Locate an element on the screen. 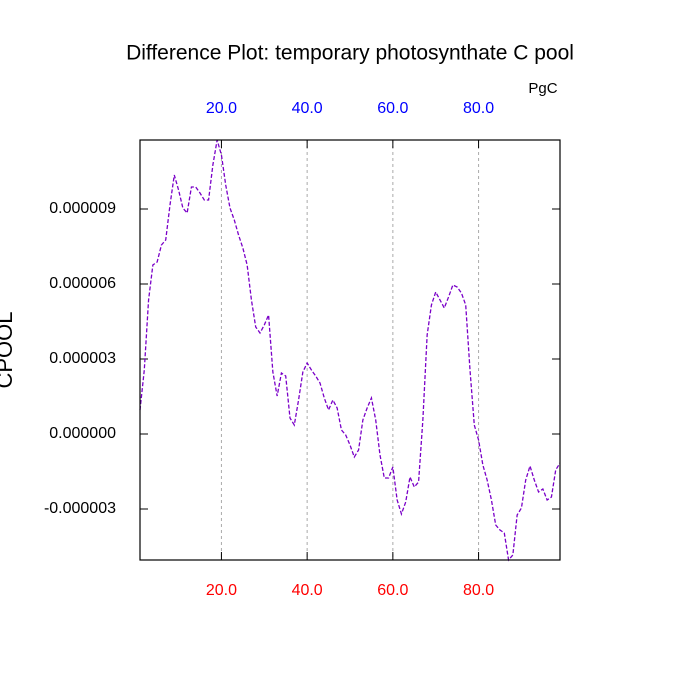 The image size is (700, 700). y-tick-label: 0.000009 is located at coordinates (82, 208).